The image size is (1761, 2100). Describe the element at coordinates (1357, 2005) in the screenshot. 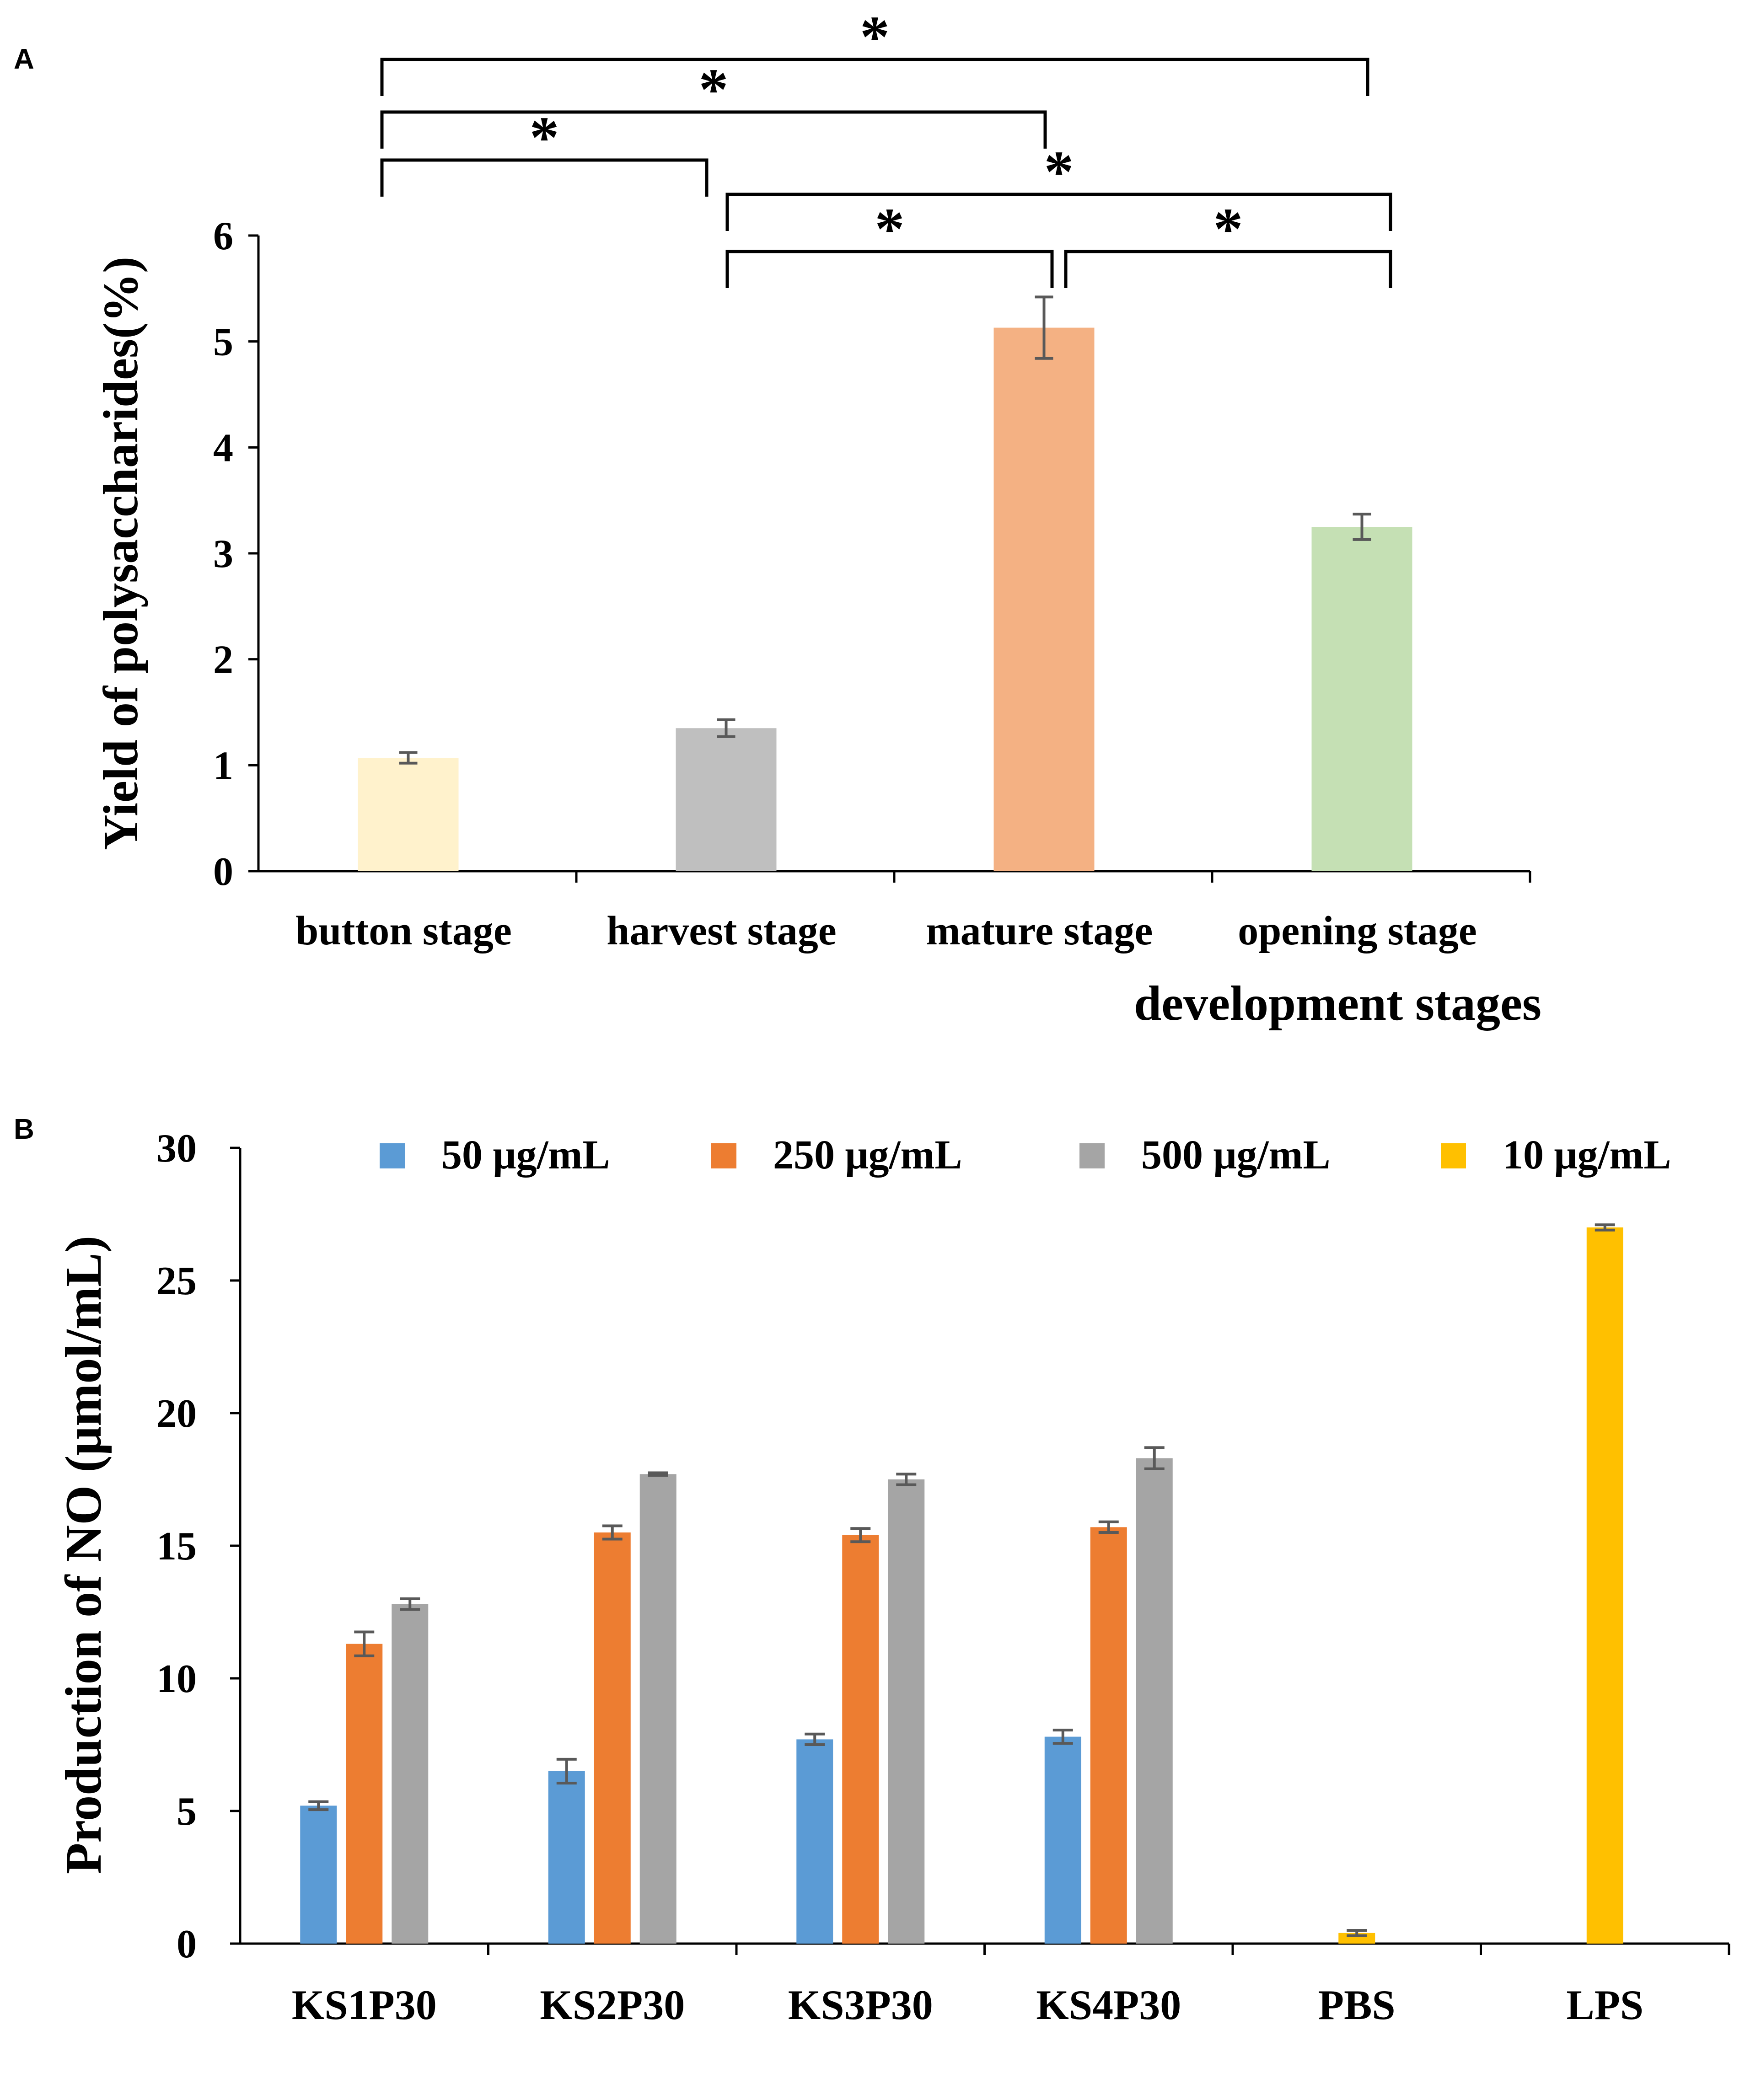

I see `b-x-tick-label-pbs: PBS` at that location.